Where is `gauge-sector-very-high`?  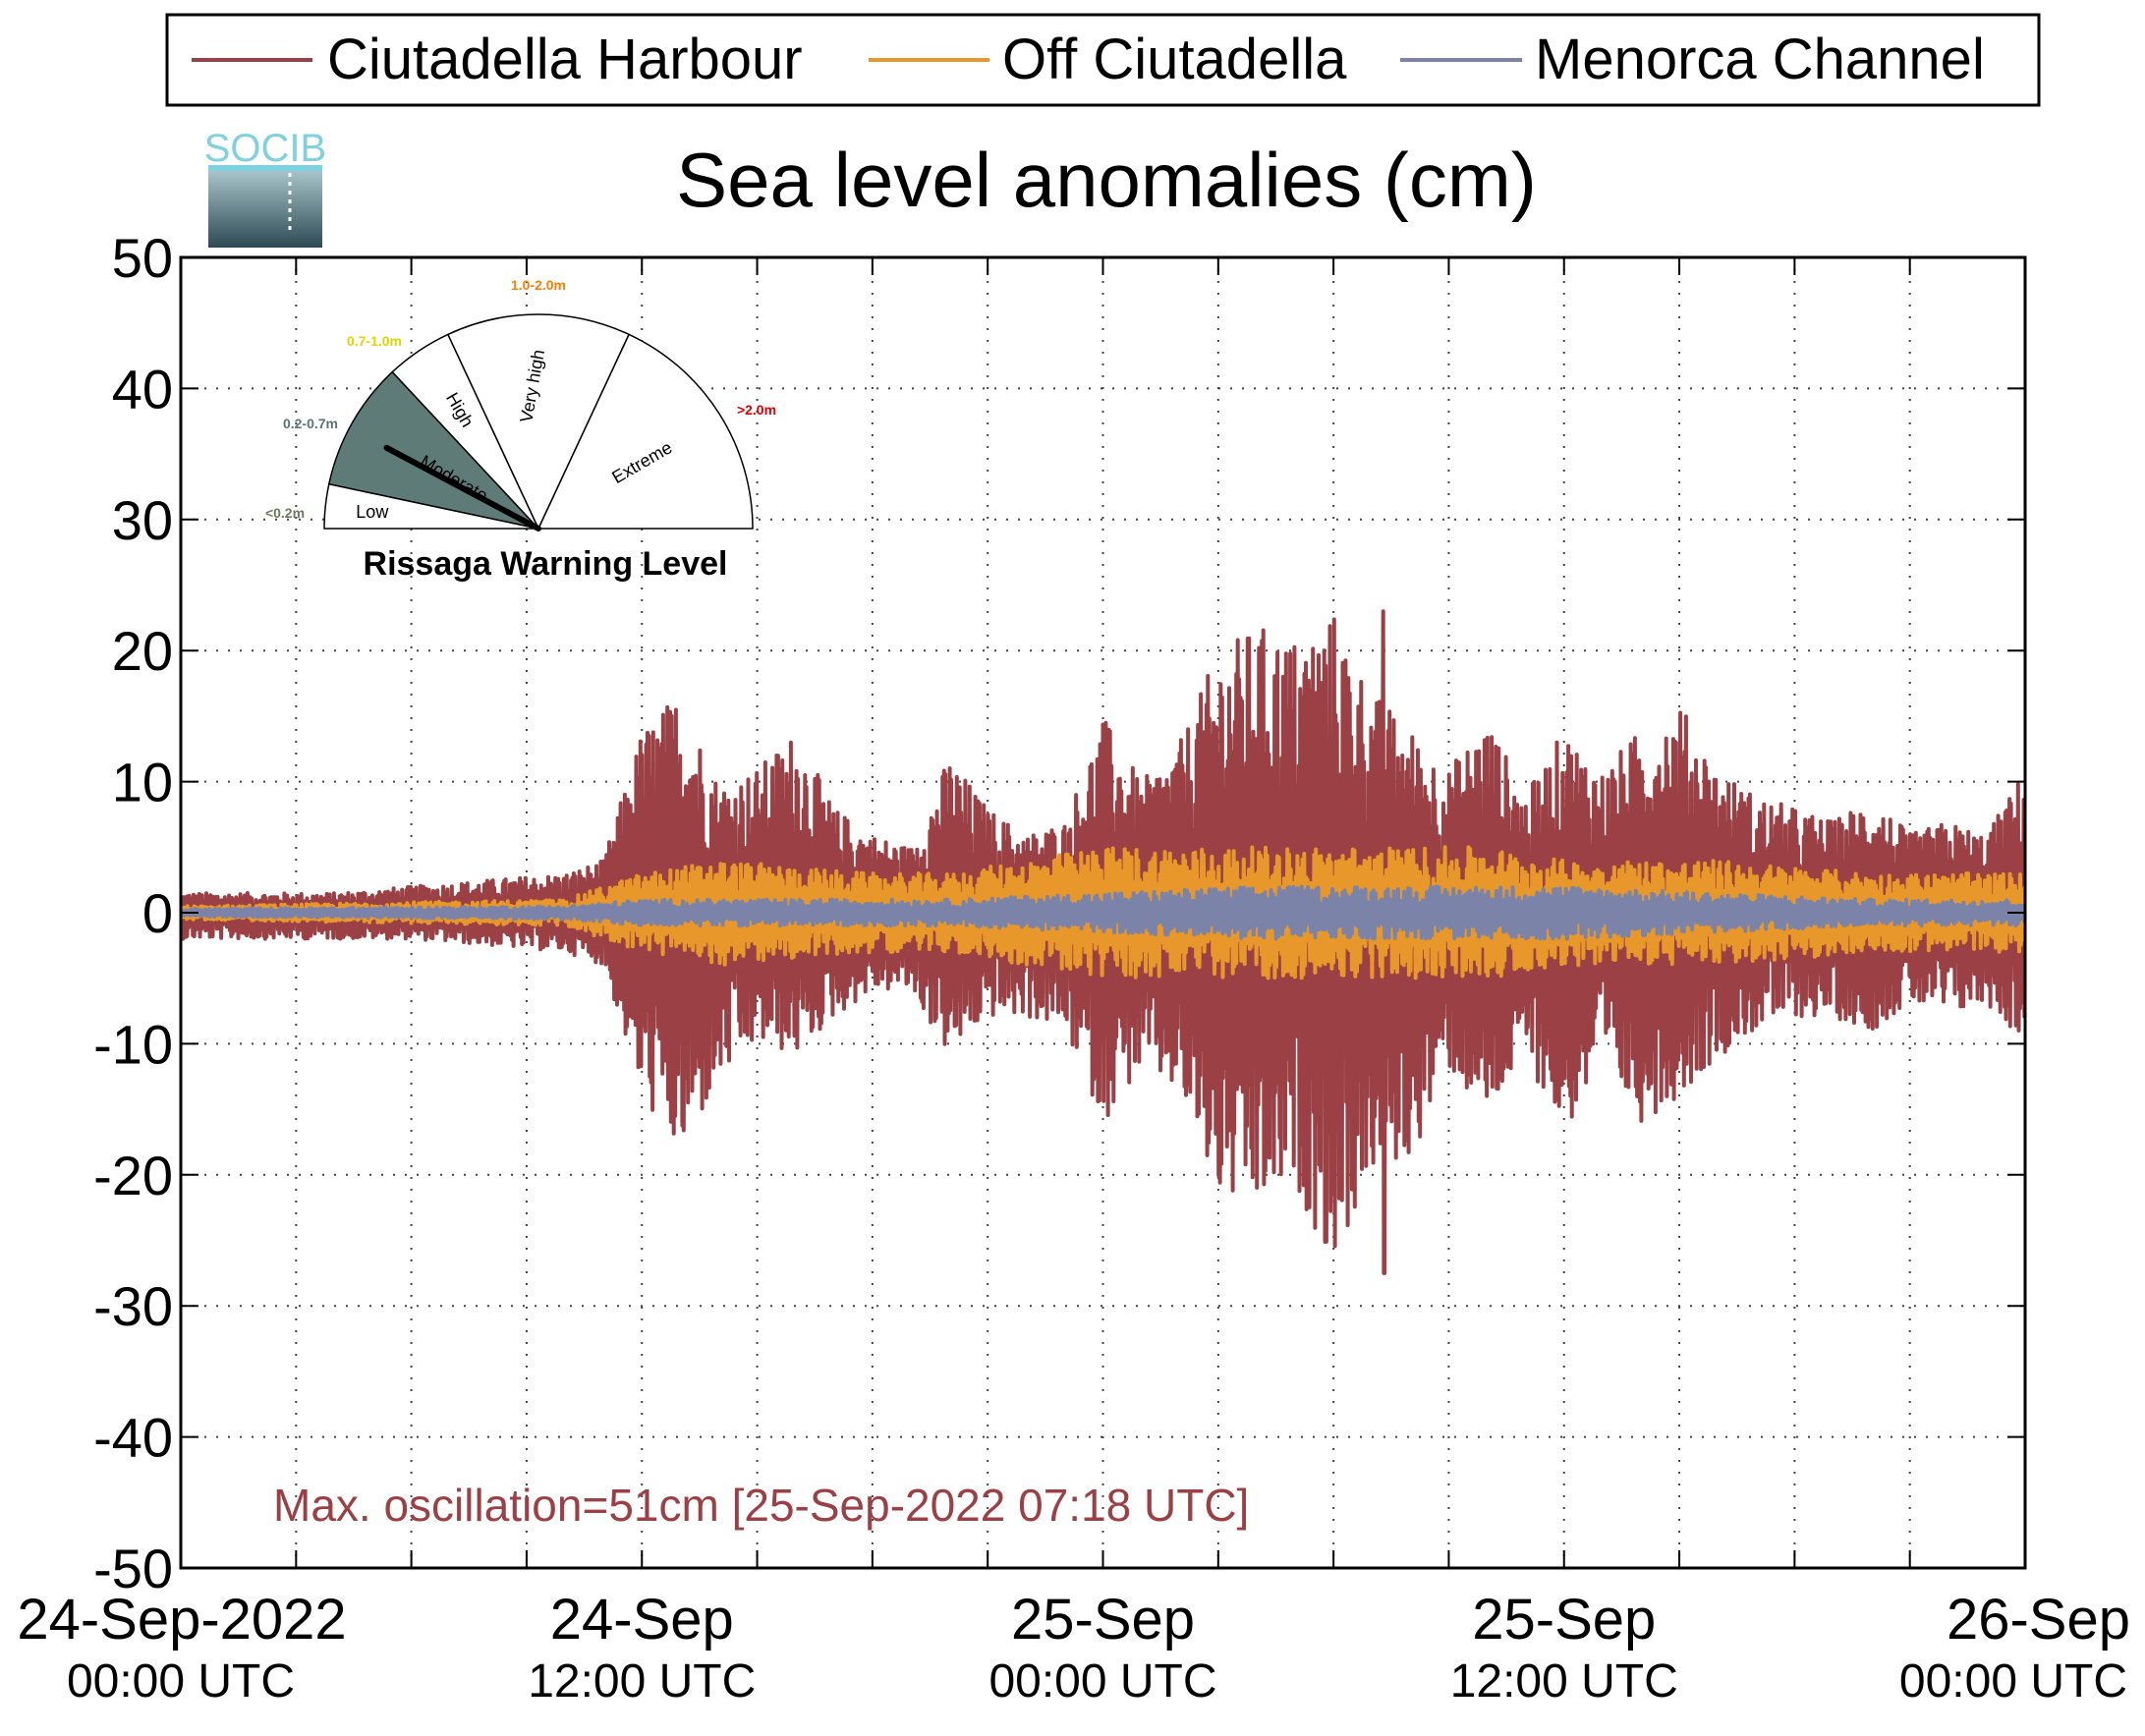
gauge-sector-very-high is located at coordinates (538, 422).